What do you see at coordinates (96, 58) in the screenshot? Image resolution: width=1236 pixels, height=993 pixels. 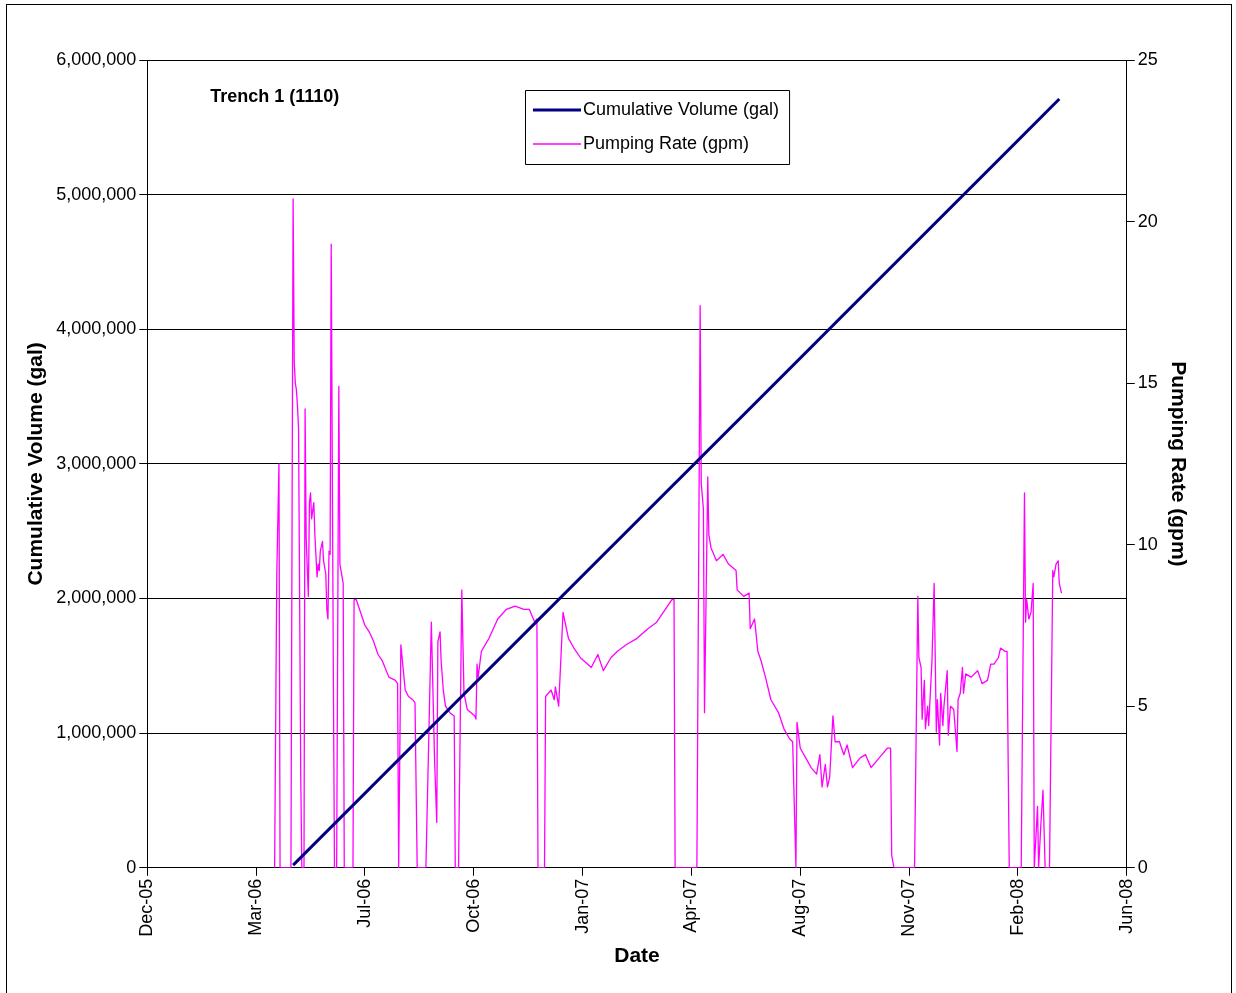 I see `y-tick-label: 6,000,000` at bounding box center [96, 58].